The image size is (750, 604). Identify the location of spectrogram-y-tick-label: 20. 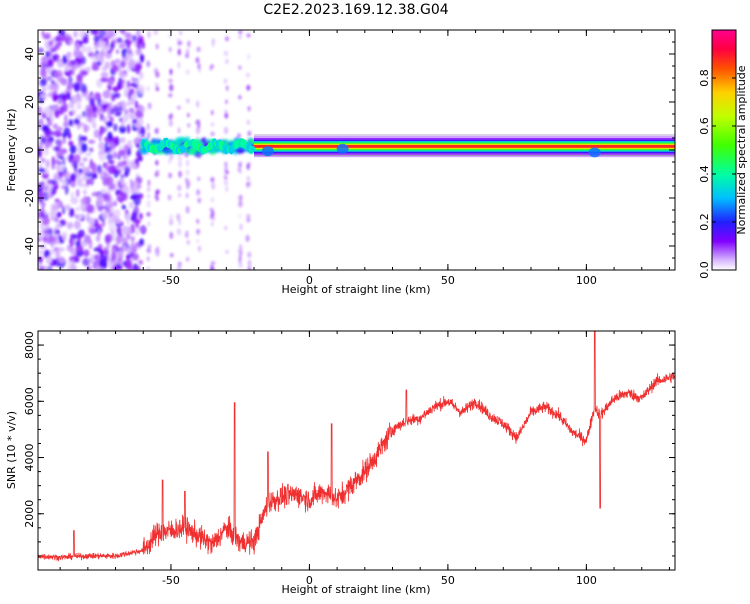
(29, 102).